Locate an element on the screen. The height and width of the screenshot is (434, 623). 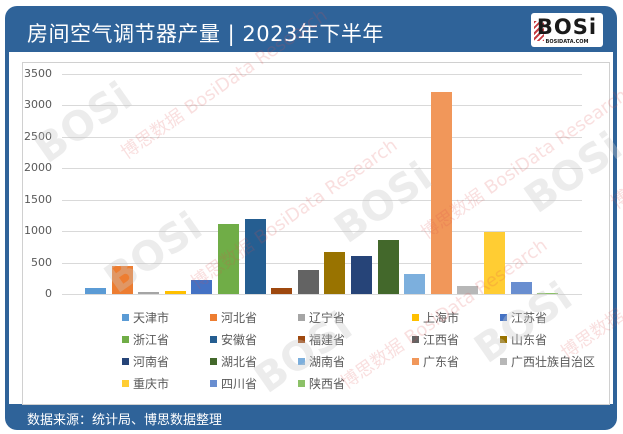
legend-item: 浙江省 is located at coordinates (145, 339).